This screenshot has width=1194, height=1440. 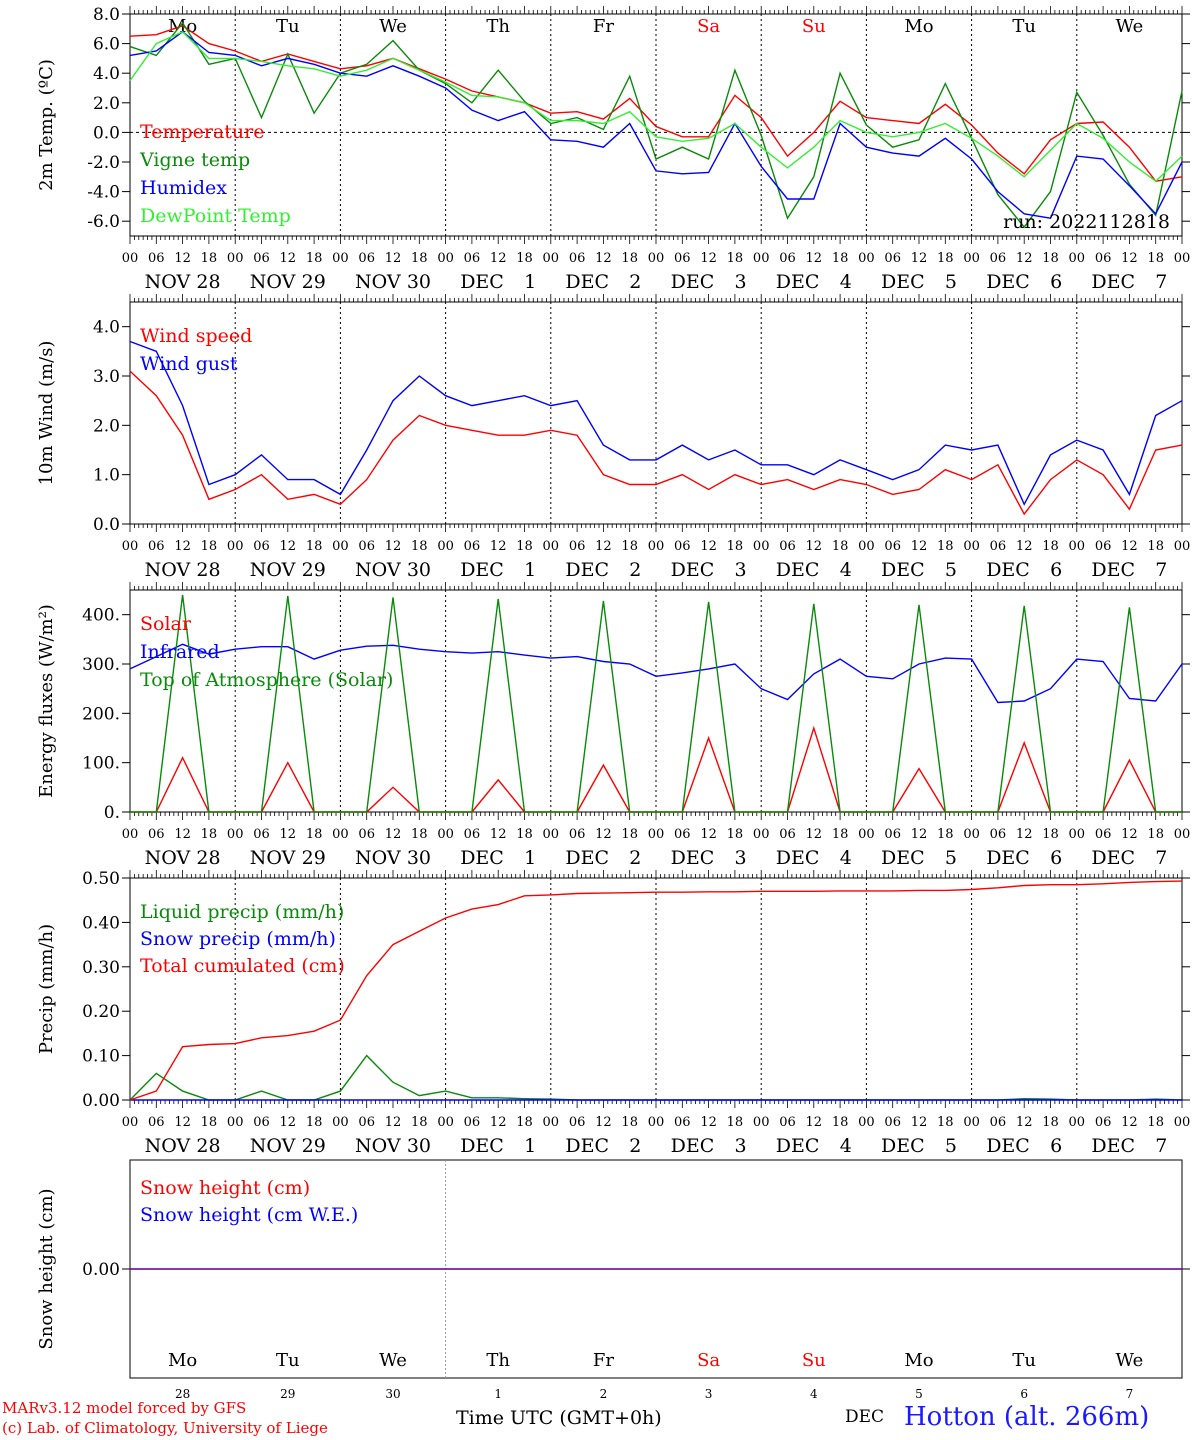 I want to click on date-label-day: 2, so click(x=635, y=1146).